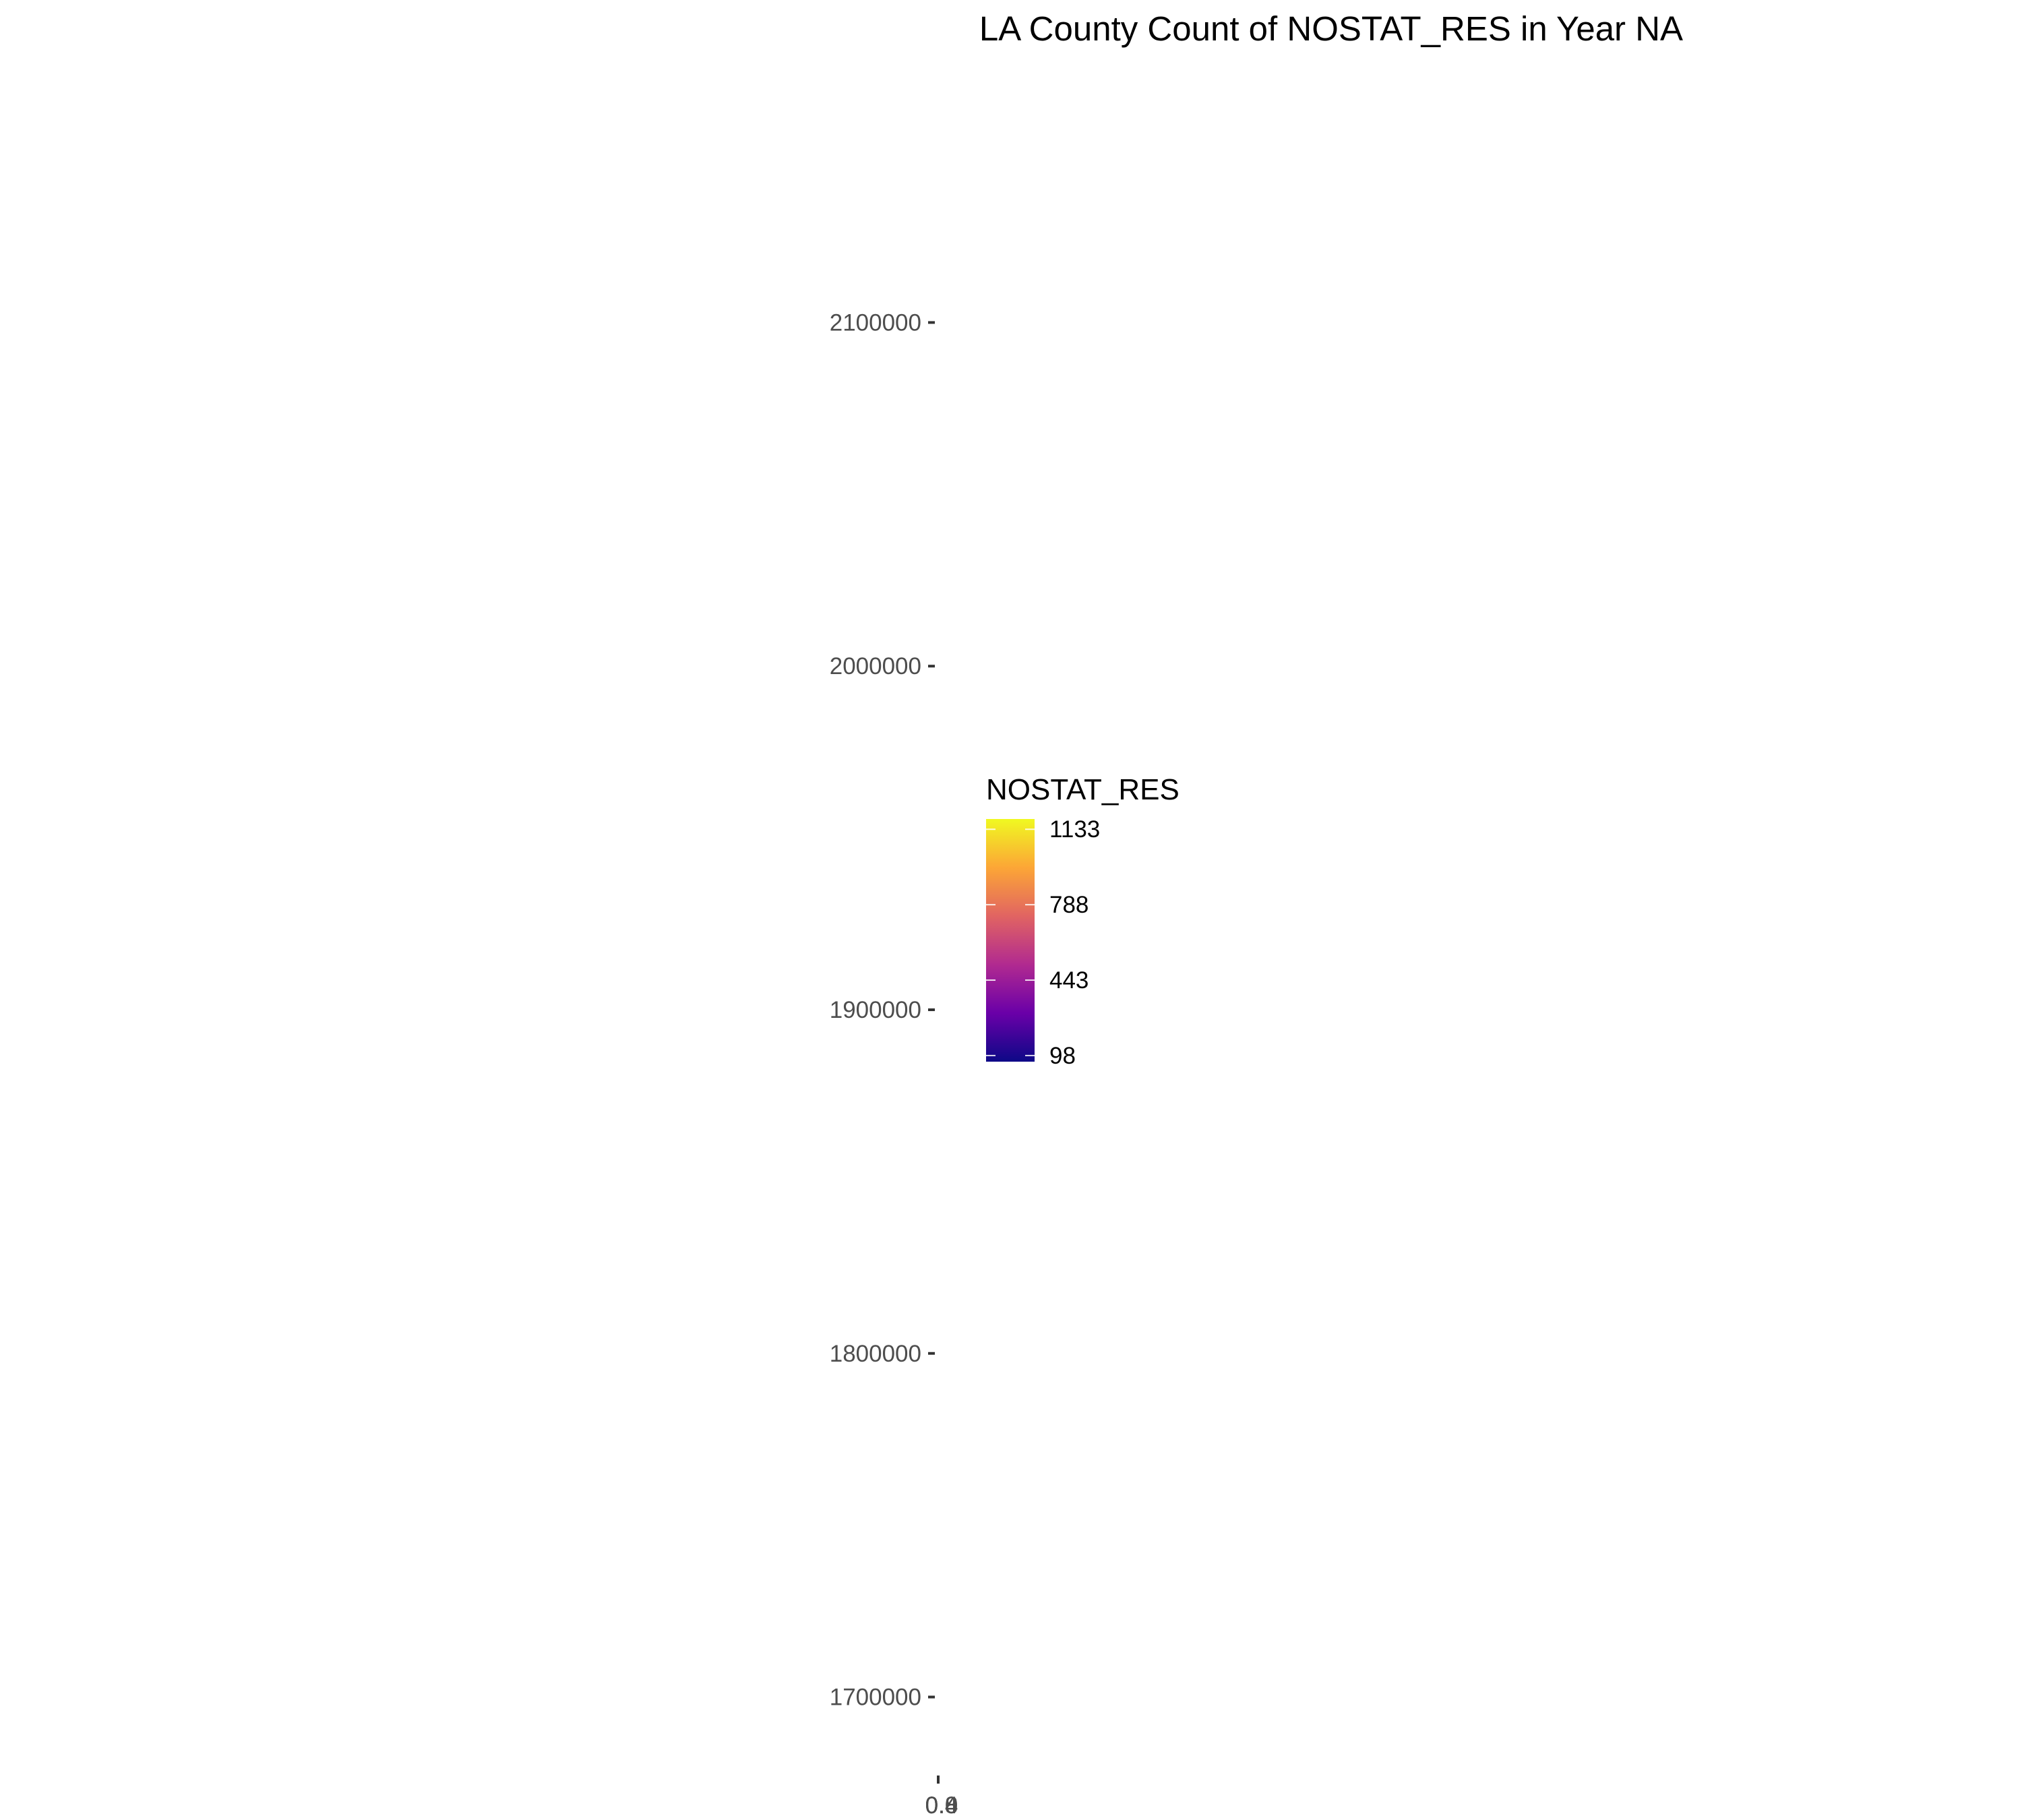 This screenshot has height=1820, width=2022. I want to click on x-tick-label: 0.8, so click(942, 1805).